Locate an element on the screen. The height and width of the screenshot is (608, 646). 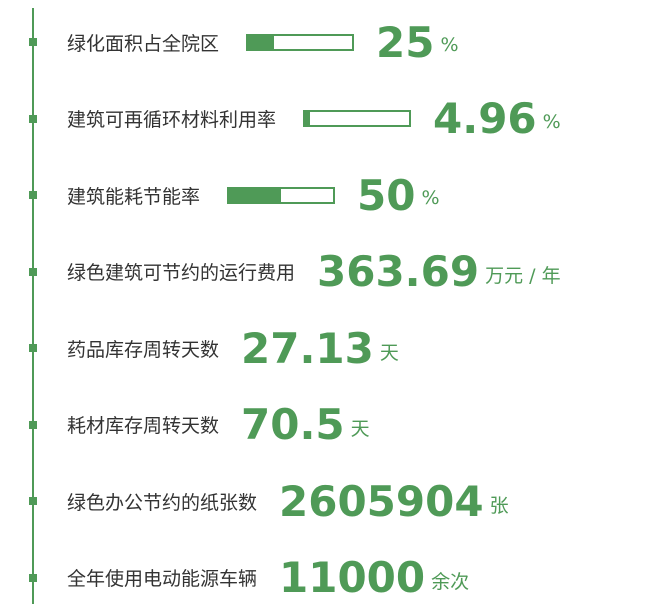
stat-row: 建筑能耗节能率 50% is located at coordinates (253, 195).